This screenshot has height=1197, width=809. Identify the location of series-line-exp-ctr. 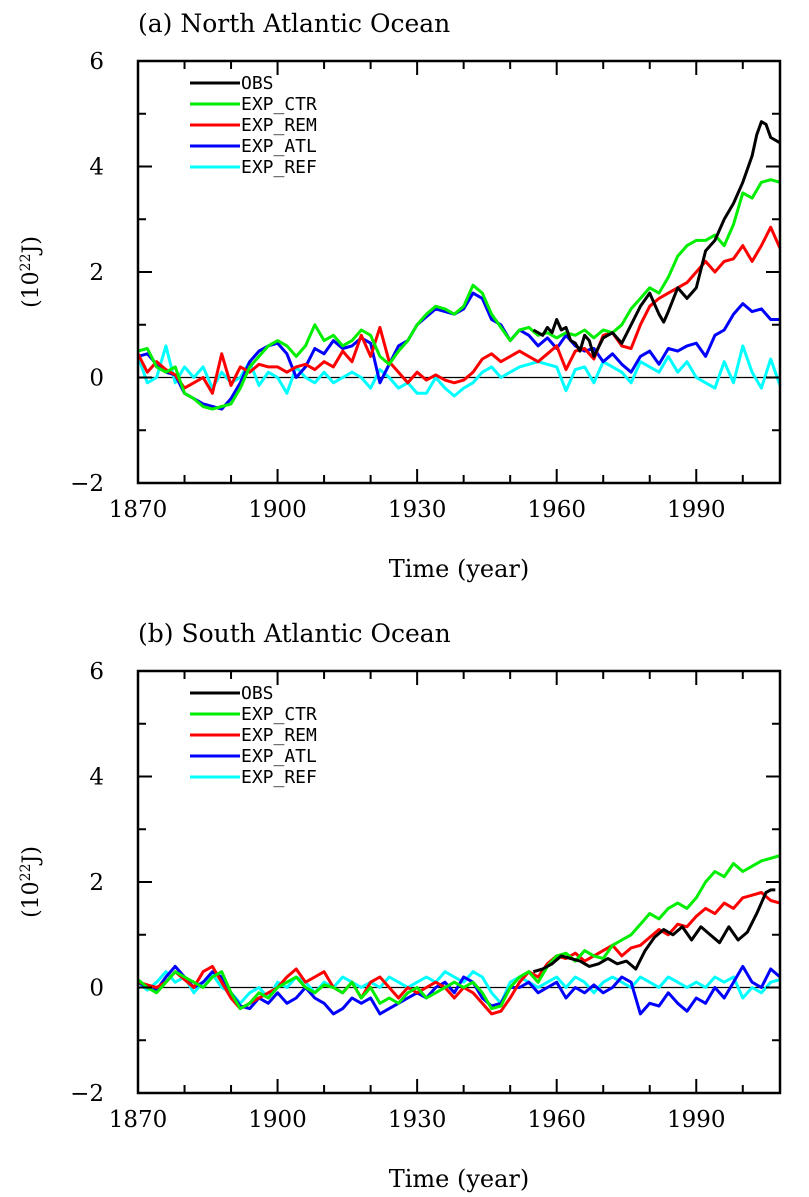
(459, 932).